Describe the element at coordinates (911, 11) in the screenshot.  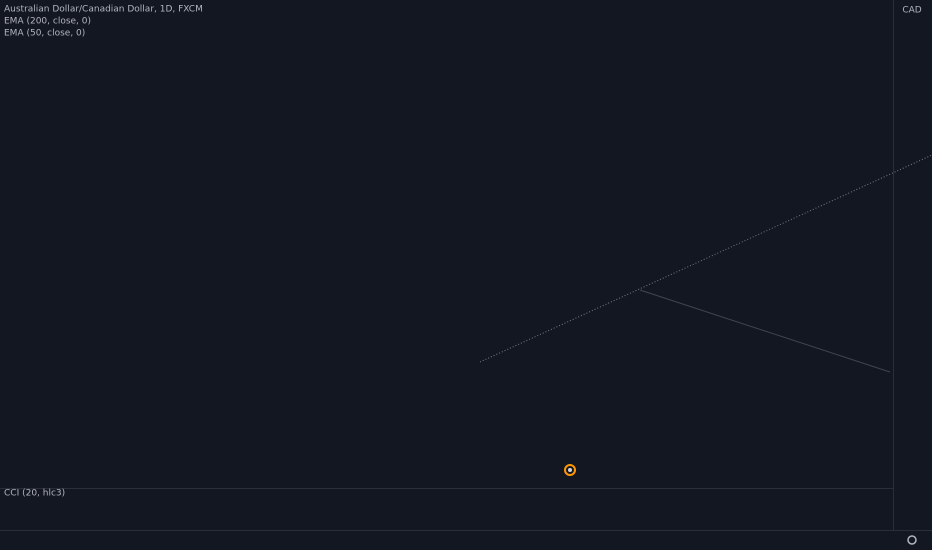
I see `currency: CAD` at that location.